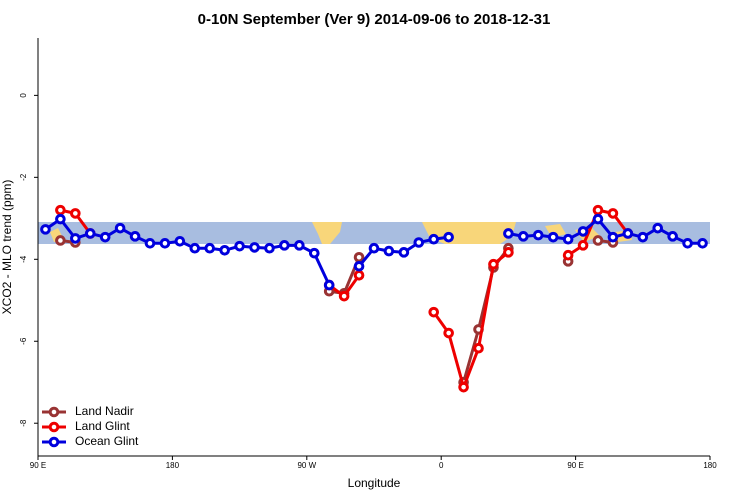  What do you see at coordinates (23, 177) in the screenshot?
I see `y-tick-label: -2` at bounding box center [23, 177].